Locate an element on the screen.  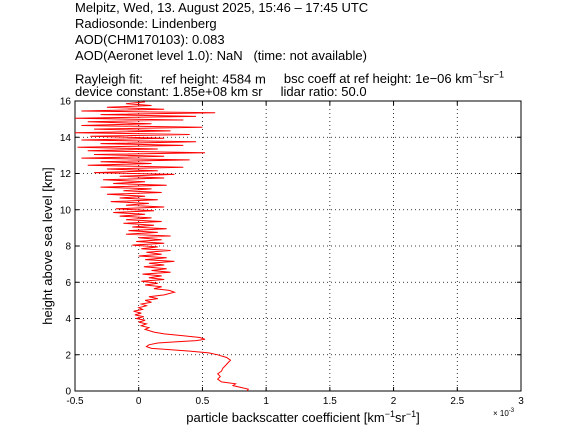
x-tick-label: 3 is located at coordinates (521, 401).